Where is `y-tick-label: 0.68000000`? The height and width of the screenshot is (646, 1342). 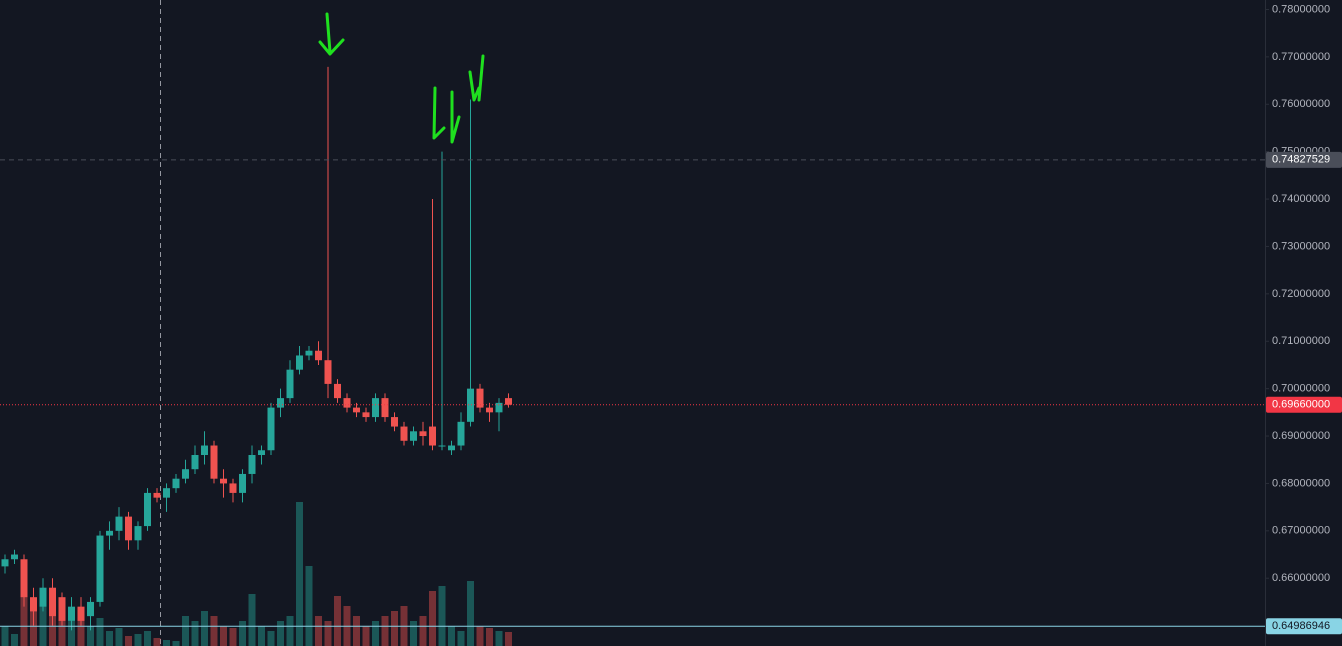 y-tick-label: 0.68000000 is located at coordinates (1301, 483).